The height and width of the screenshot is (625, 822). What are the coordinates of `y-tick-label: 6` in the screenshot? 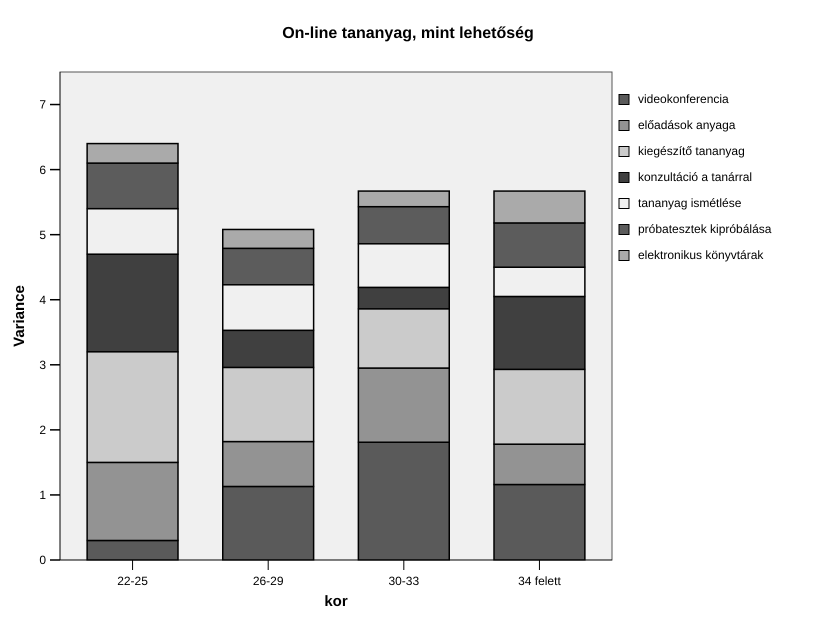 It's located at (42, 169).